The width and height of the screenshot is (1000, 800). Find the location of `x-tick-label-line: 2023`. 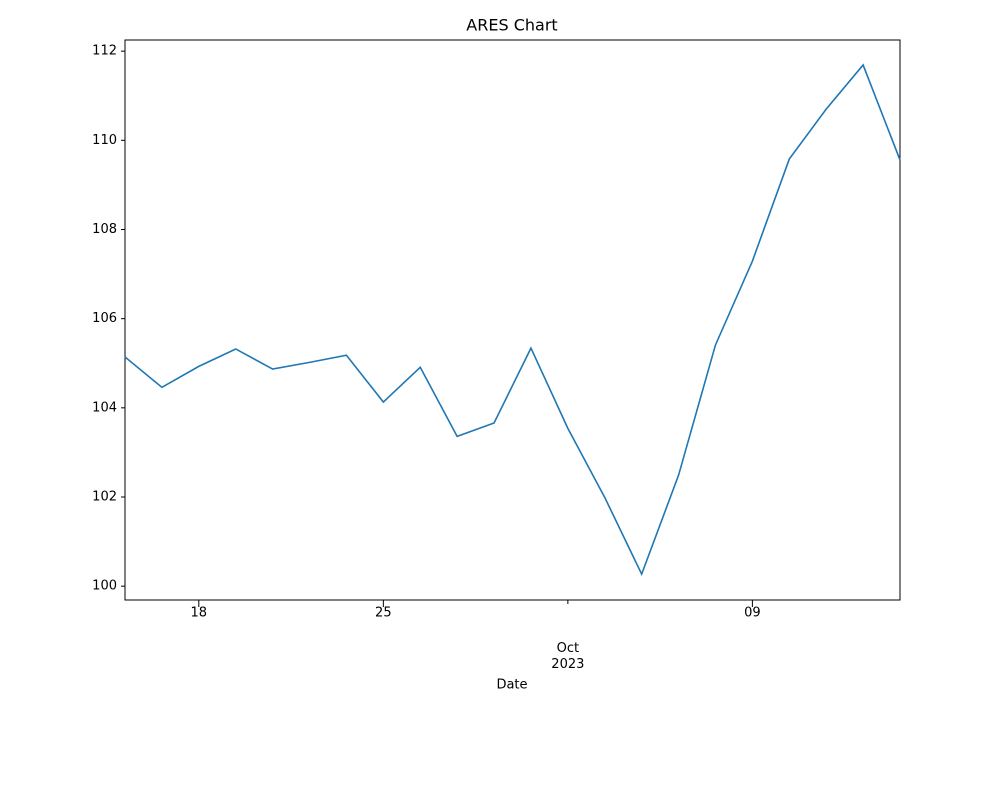

x-tick-label-line: 2023 is located at coordinates (567, 664).